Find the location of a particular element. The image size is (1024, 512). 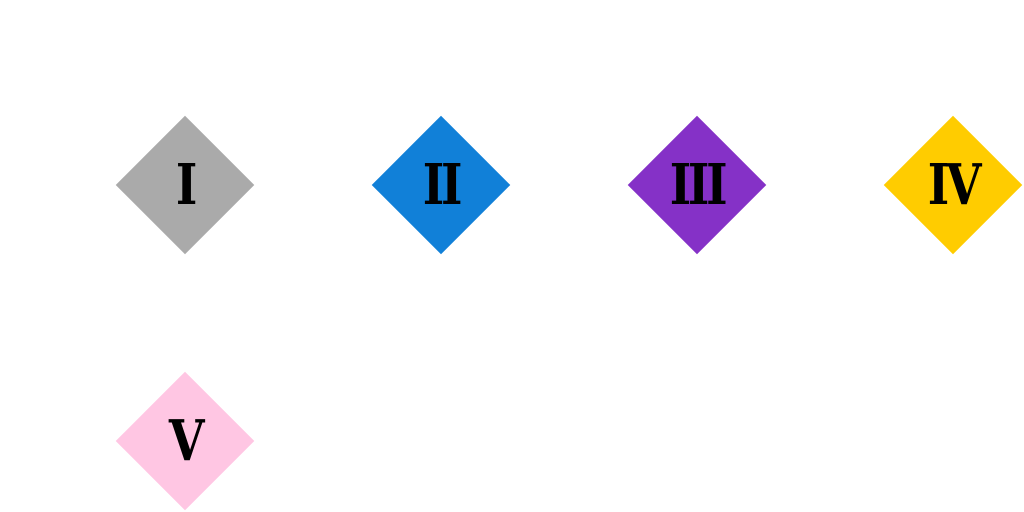

numeral-tile-3: III is located at coordinates (697, 185).